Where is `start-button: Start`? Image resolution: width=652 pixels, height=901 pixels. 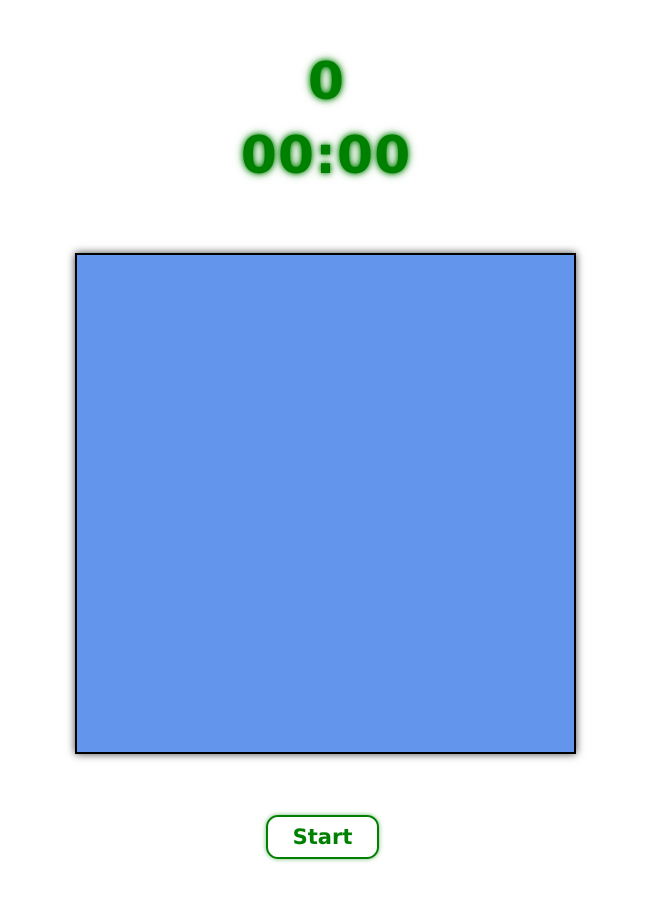
start-button: Start is located at coordinates (322, 837).